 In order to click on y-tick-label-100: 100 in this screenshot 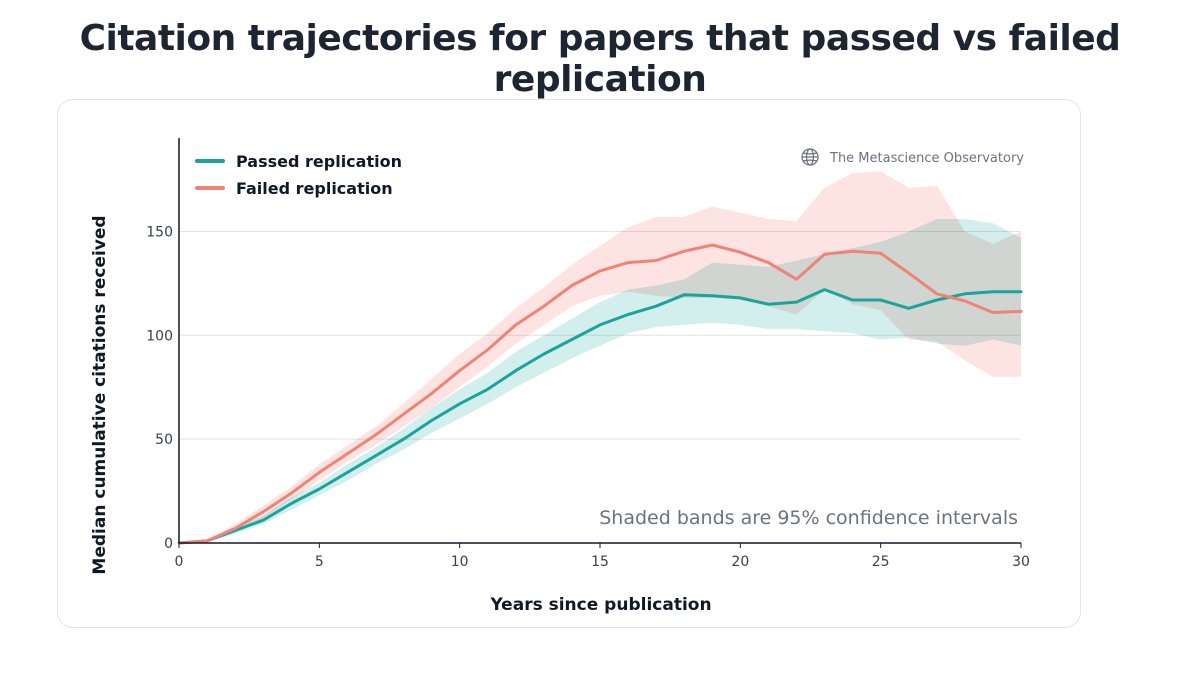, I will do `click(159, 336)`.